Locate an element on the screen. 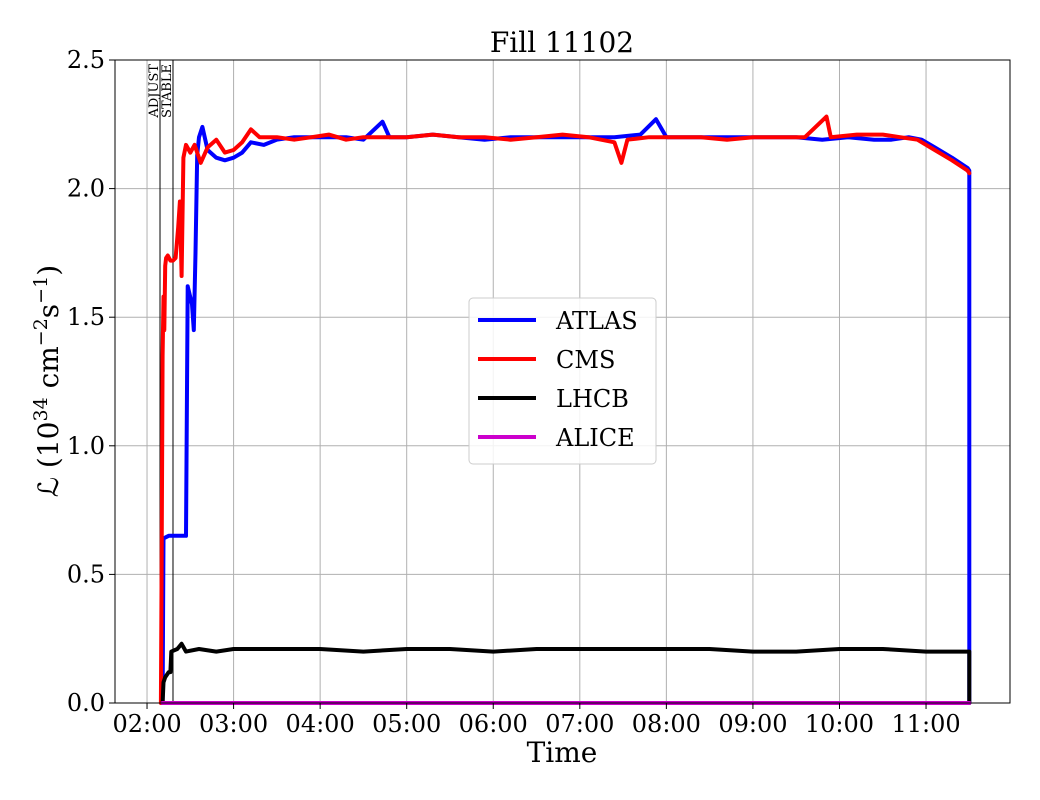 This screenshot has width=1040, height=800. y-axis-label-mid1: cm is located at coordinates (48, 371).